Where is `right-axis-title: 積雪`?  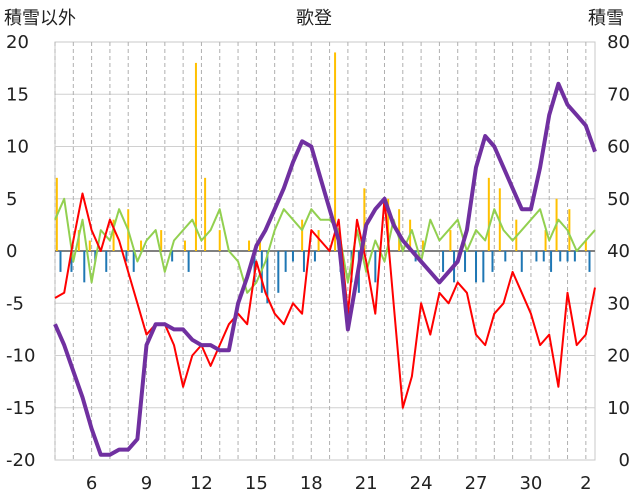
right-axis-title: 積雪 is located at coordinates (606, 18).